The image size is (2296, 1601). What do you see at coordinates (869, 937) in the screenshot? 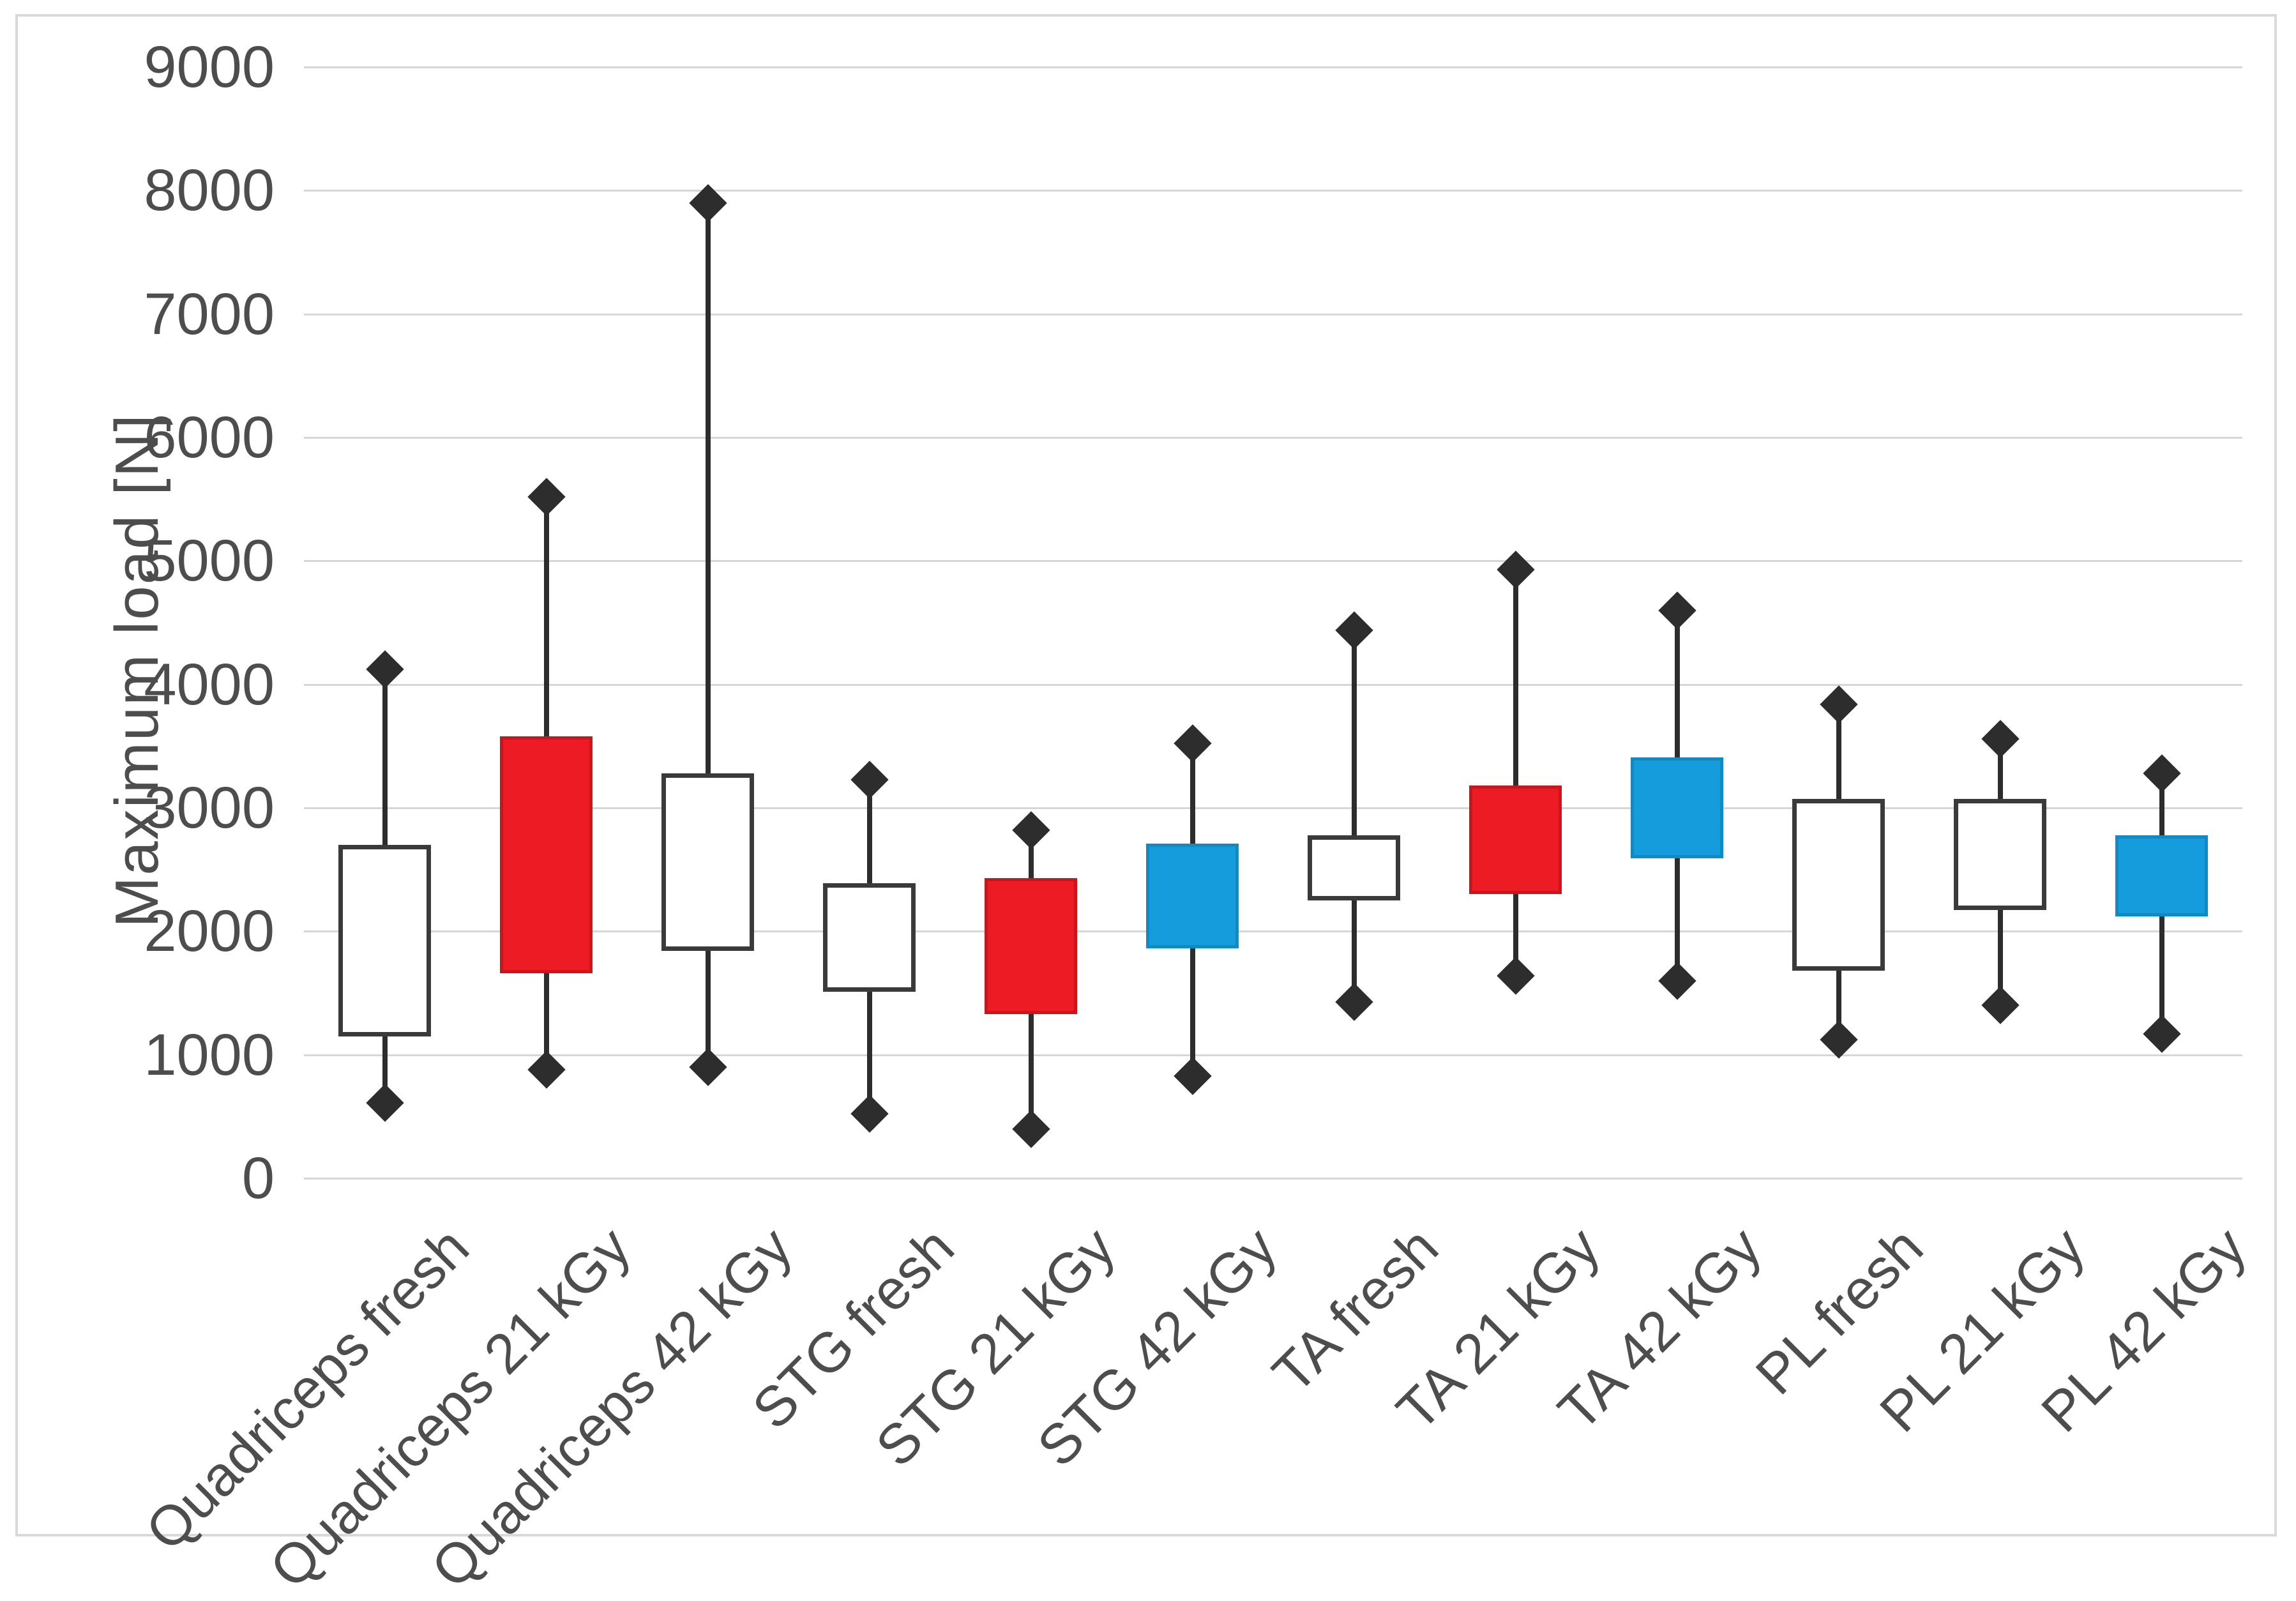
I see `box-STG fresh` at bounding box center [869, 937].